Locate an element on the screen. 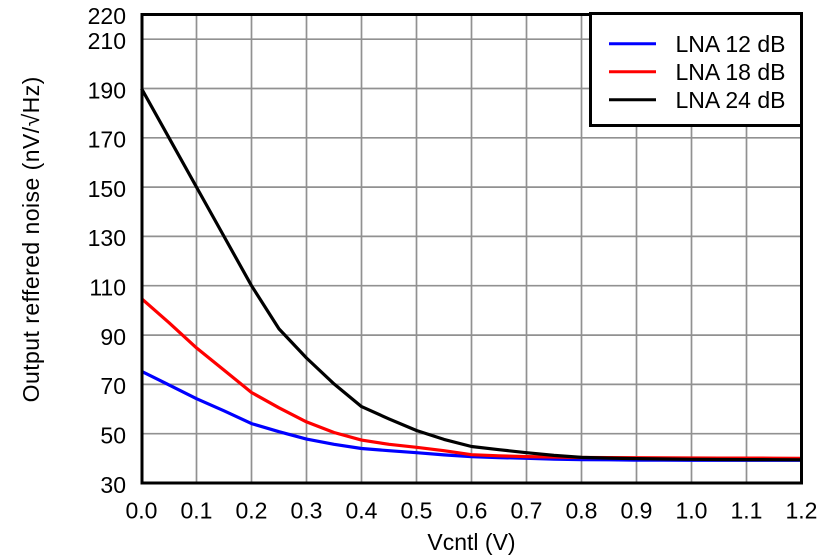  svg-text: 0.4 is located at coordinates (362, 511).